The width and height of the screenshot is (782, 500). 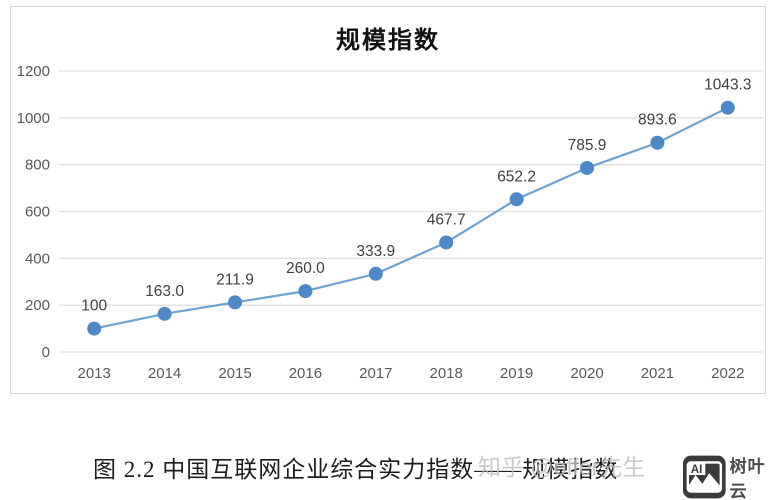 I want to click on y-axis-tick-label: 600, so click(x=37, y=212).